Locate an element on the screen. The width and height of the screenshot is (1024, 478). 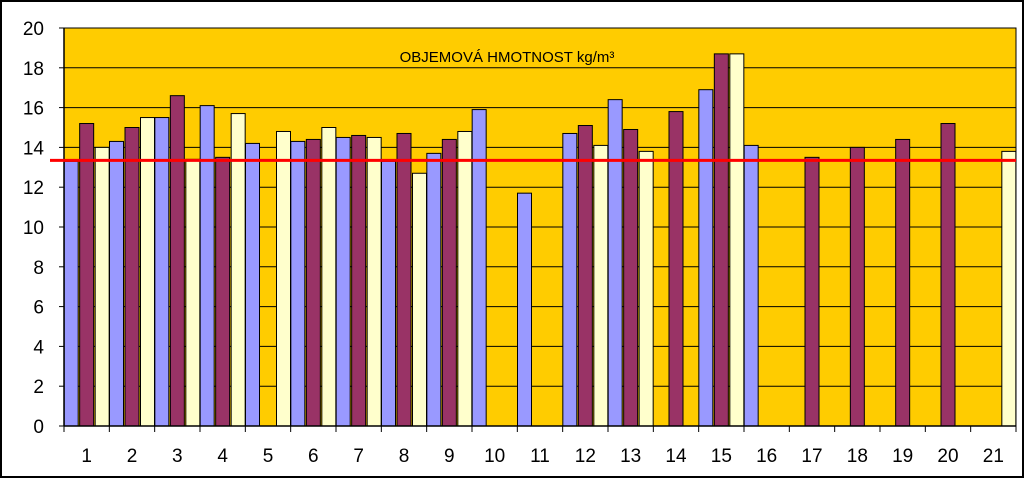
x-tick-label: 10 is located at coordinates (494, 456).